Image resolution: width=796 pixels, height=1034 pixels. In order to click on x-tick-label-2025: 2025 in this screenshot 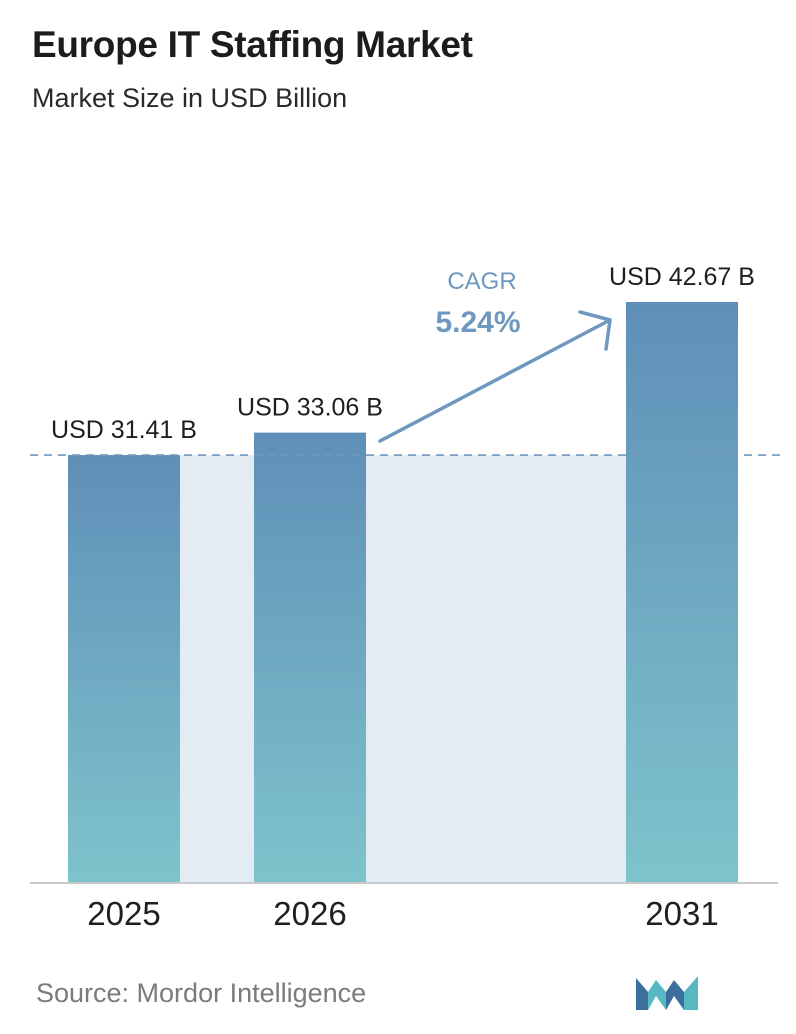, I will do `click(123, 913)`.